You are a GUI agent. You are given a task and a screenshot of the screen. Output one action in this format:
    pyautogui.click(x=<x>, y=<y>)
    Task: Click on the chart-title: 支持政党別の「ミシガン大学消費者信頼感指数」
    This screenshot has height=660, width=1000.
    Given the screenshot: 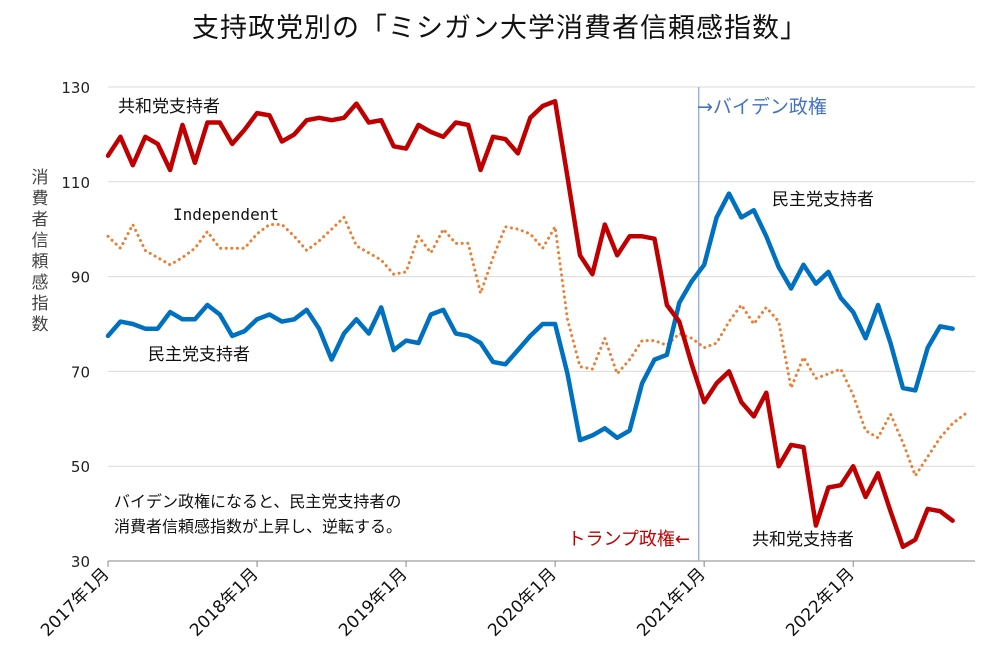 What is the action you would take?
    pyautogui.click(x=500, y=28)
    